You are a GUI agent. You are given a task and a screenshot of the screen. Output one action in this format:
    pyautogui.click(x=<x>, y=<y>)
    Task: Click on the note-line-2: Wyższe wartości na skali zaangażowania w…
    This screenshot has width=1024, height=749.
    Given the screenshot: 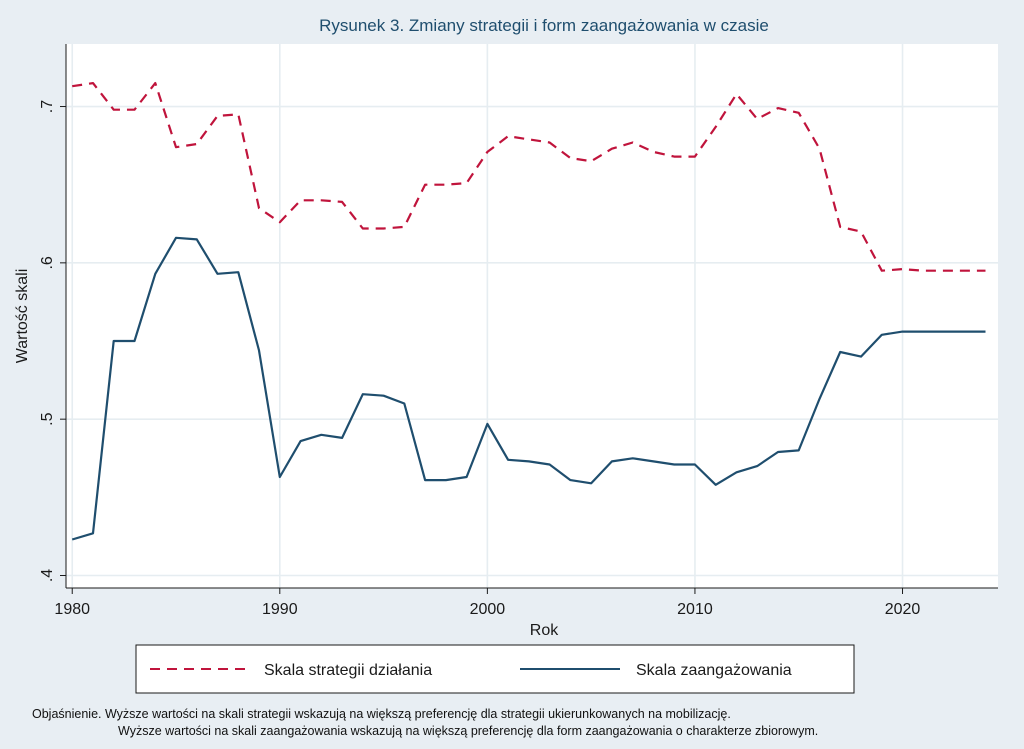 What is the action you would take?
    pyautogui.click(x=468, y=731)
    